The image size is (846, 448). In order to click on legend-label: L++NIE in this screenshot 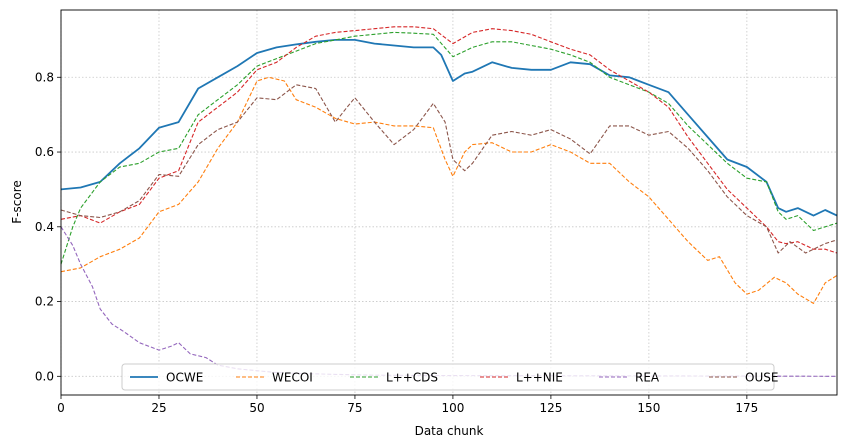, I will do `click(539, 378)`.